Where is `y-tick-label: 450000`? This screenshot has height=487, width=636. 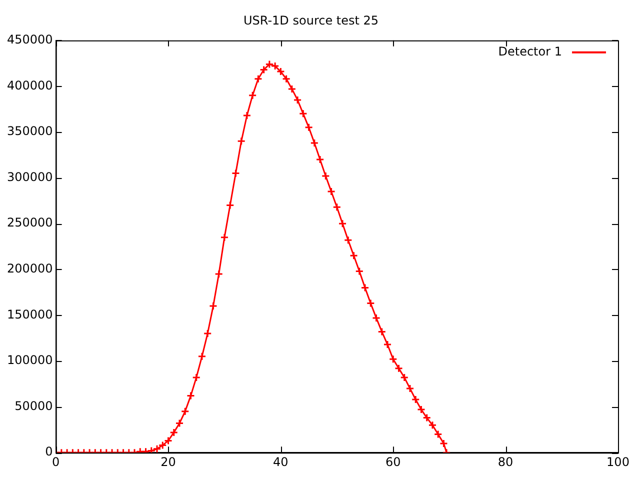
y-tick-label: 450000 is located at coordinates (29, 39).